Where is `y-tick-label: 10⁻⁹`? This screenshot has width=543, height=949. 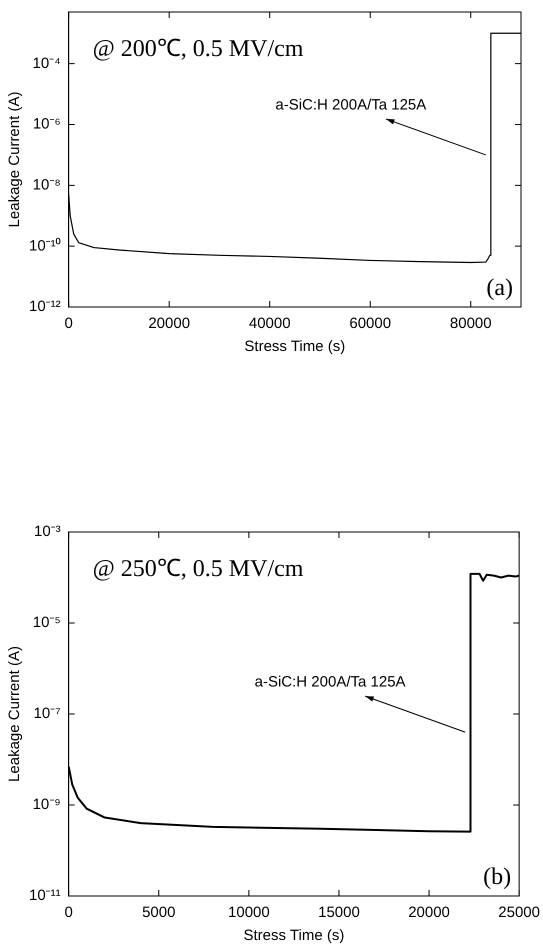
y-tick-label: 10⁻⁹ is located at coordinates (46, 805).